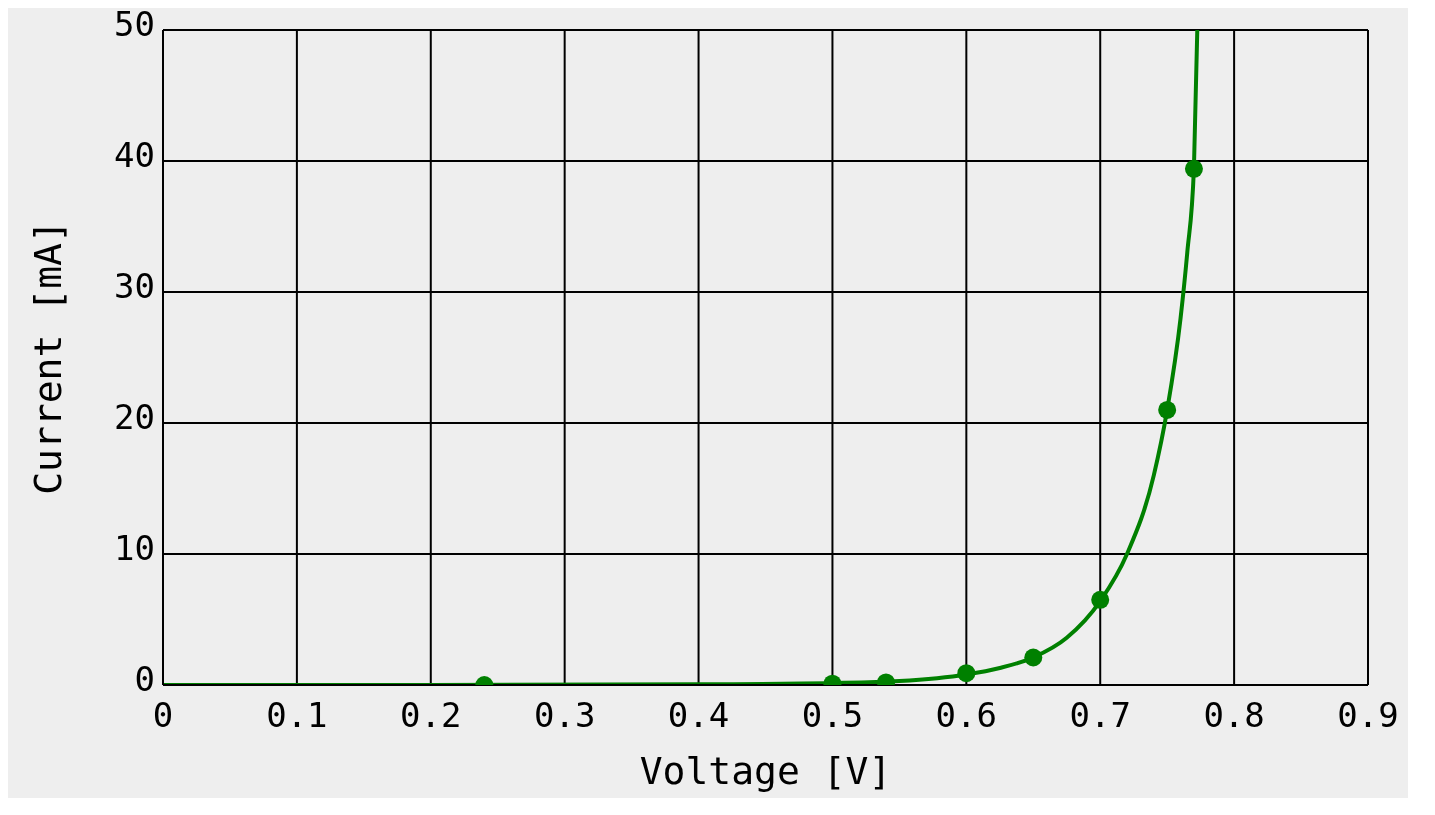 This screenshot has width=1435, height=815. Describe the element at coordinates (134, 24) in the screenshot. I see `y-tick-label: 50` at that location.